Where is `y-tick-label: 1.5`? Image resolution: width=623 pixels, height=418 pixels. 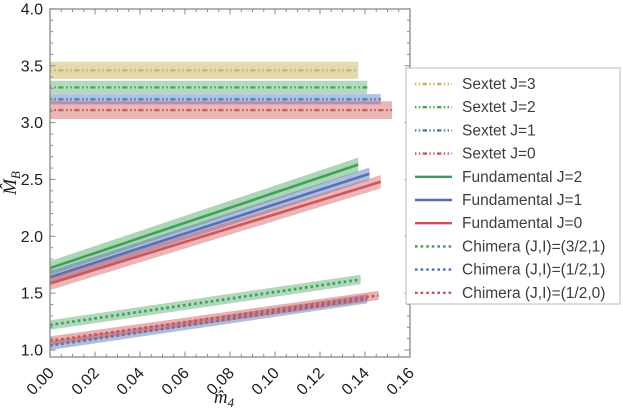
y-tick-label: 1.5 is located at coordinates (32, 294).